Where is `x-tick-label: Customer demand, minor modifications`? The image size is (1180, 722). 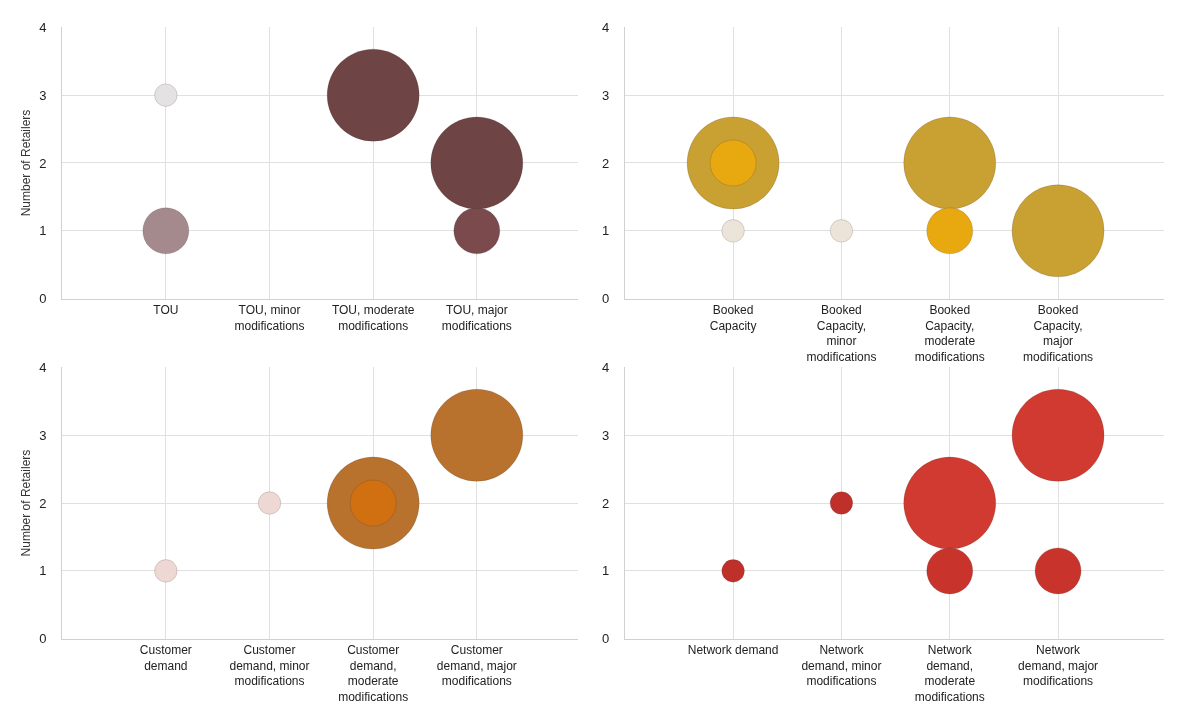 x-tick-label: Customer demand, minor modifications is located at coordinates (269, 666).